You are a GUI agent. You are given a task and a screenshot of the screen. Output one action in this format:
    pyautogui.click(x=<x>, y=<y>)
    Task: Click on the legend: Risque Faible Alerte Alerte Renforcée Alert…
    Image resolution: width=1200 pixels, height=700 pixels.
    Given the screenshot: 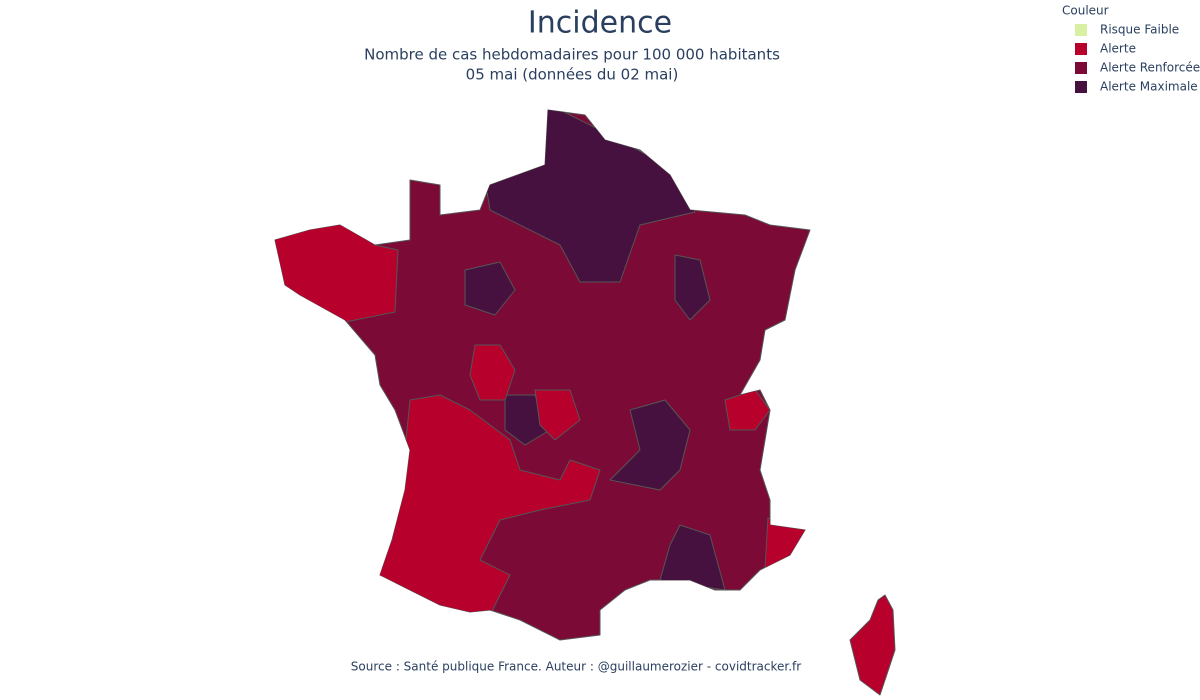 What is the action you would take?
    pyautogui.click(x=1137, y=58)
    